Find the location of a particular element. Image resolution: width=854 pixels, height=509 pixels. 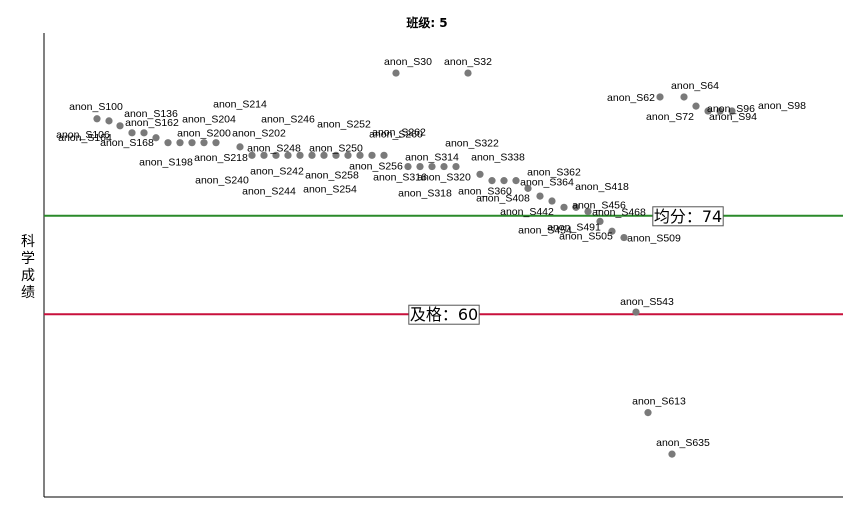

data-point-anon_S509 is located at coordinates (624, 237).